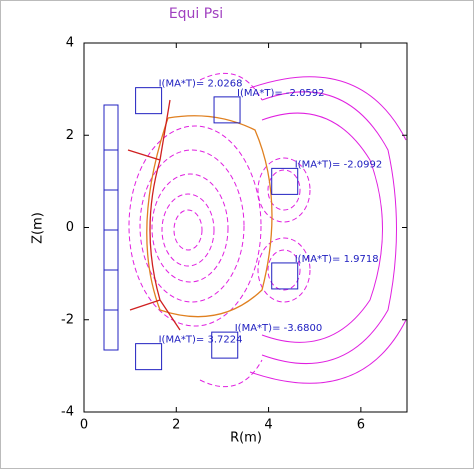  What do you see at coordinates (279, 328) in the screenshot?
I see `coil-label: I(MA*T)= -3.6800` at bounding box center [279, 328].